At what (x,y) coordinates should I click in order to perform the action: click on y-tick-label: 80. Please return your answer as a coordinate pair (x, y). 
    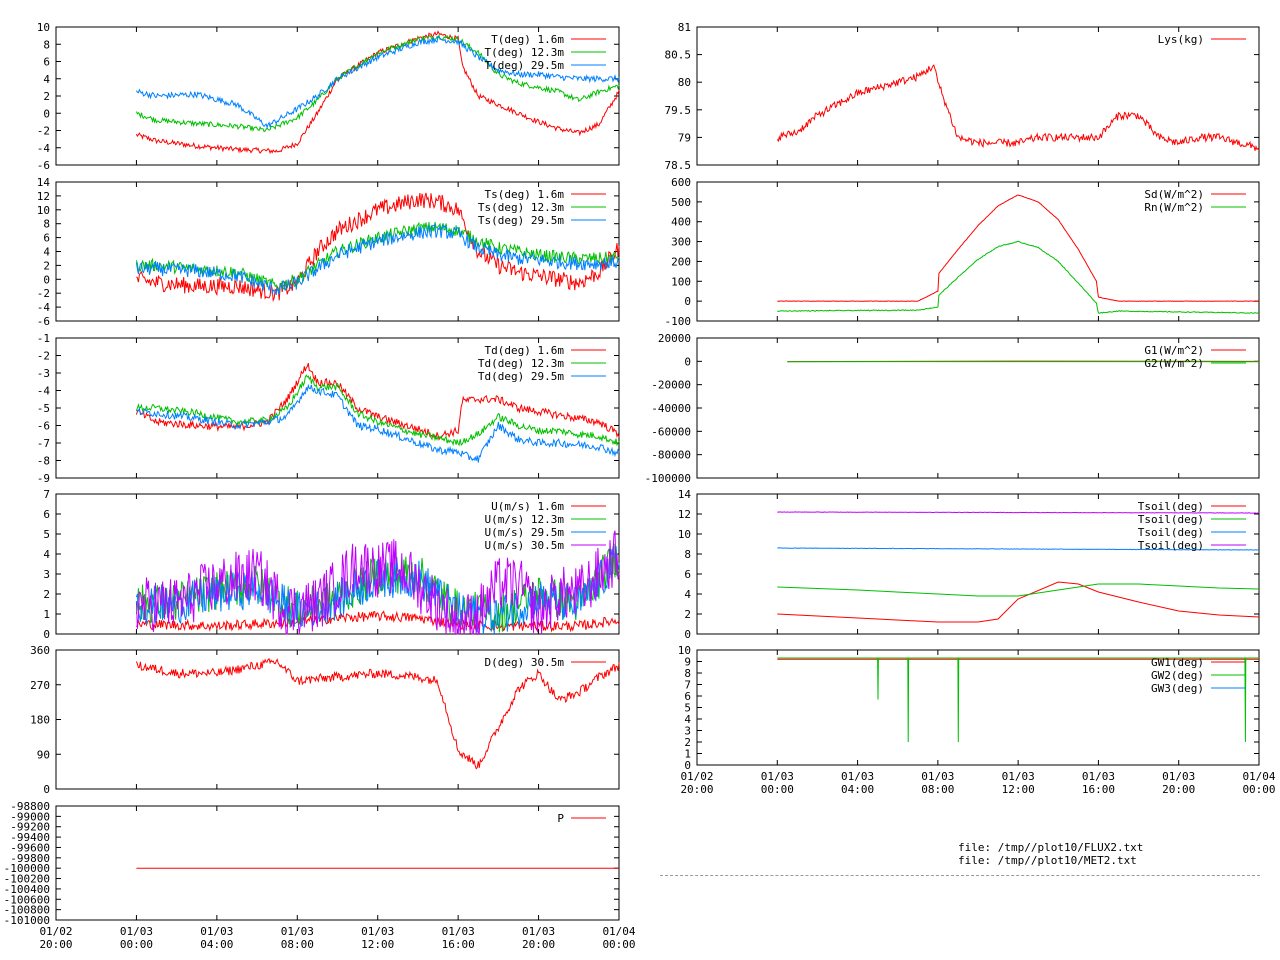
    Looking at the image, I should click on (684, 82).